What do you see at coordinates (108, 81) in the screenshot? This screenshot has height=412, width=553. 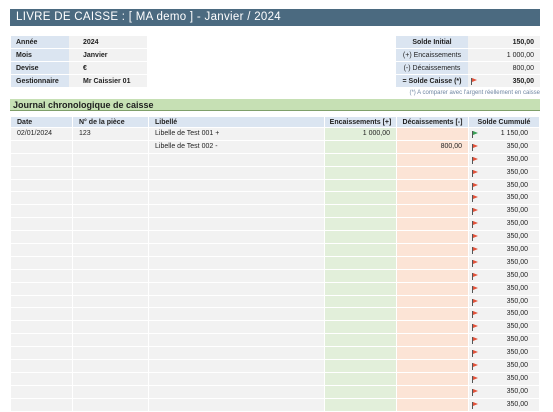 I see `info-value-gestionnaire: Mr Caissier 01` at bounding box center [108, 81].